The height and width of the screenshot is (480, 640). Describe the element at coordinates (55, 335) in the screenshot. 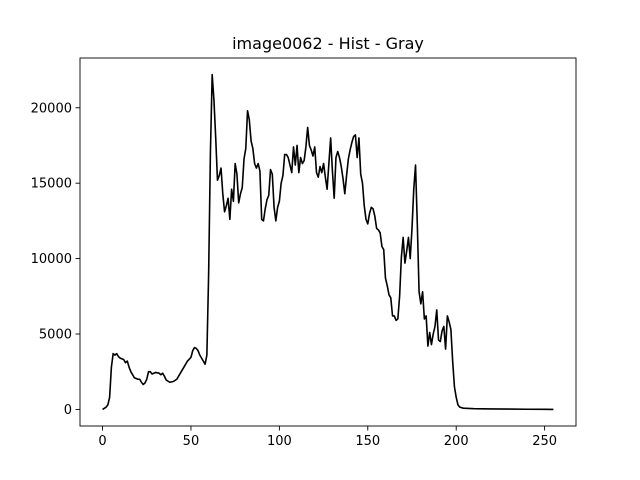

I see `y-tick-label: 5000` at that location.